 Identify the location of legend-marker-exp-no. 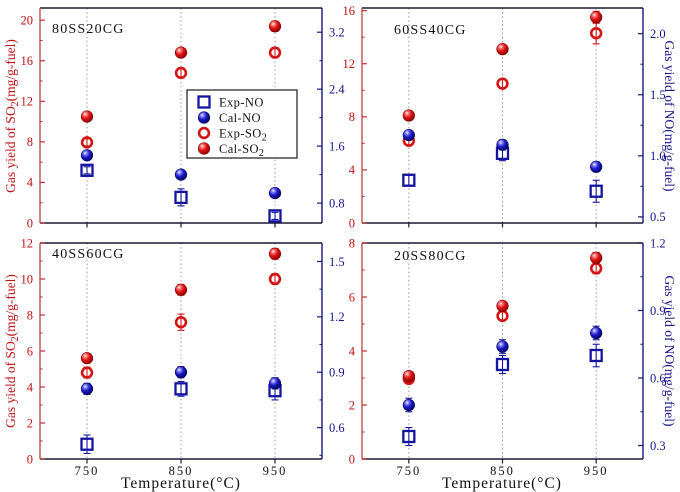
(204, 102).